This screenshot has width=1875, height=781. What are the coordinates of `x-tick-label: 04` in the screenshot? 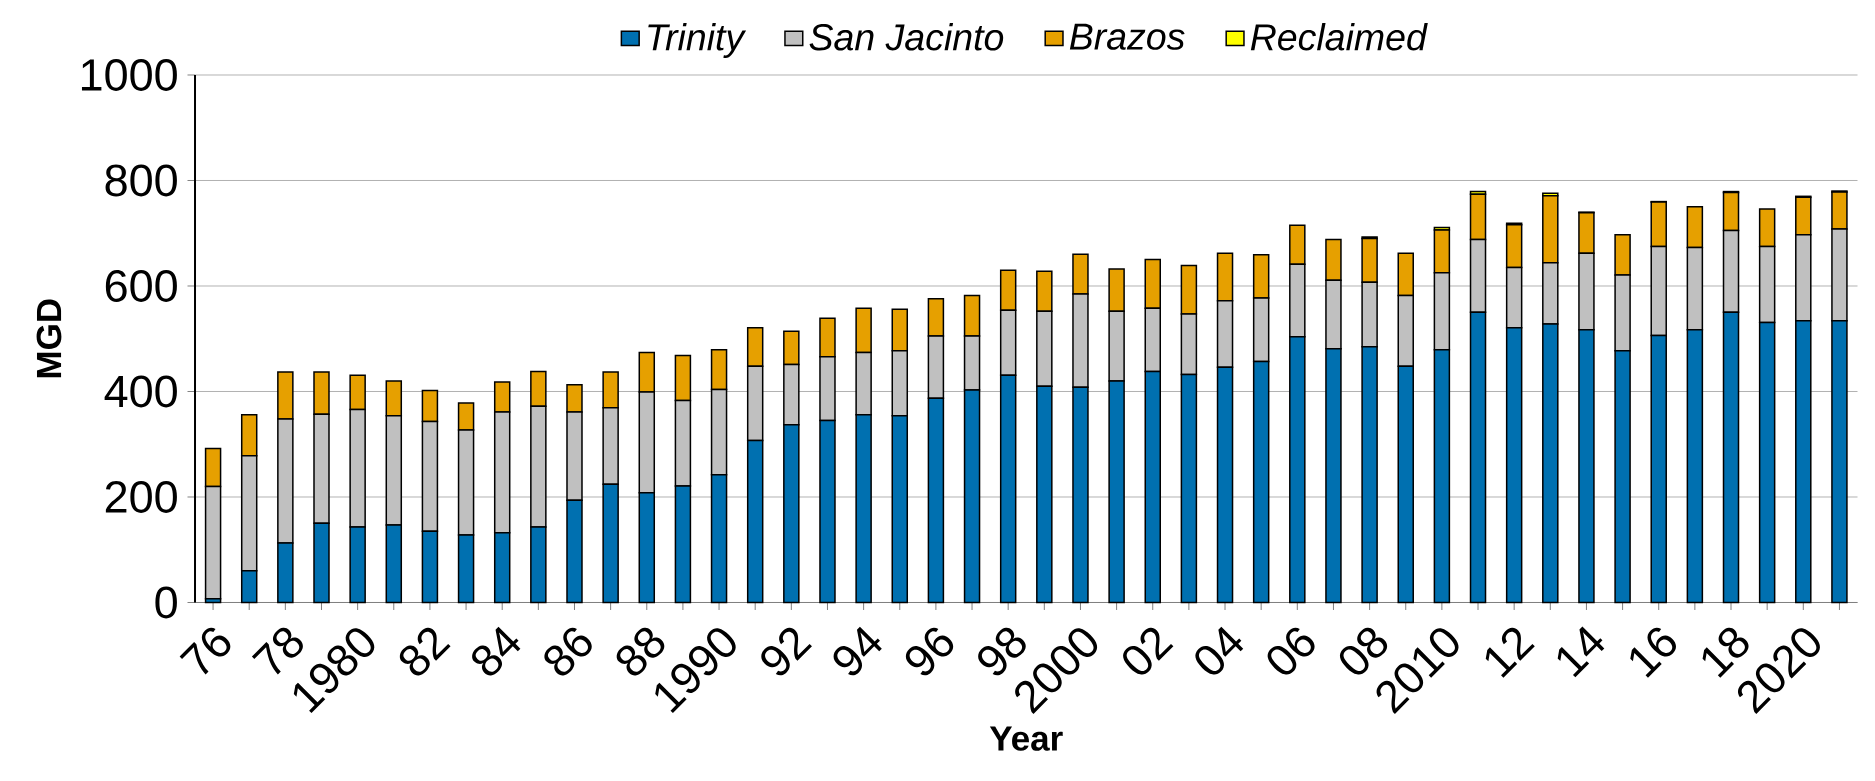 It's located at (1219, 650).